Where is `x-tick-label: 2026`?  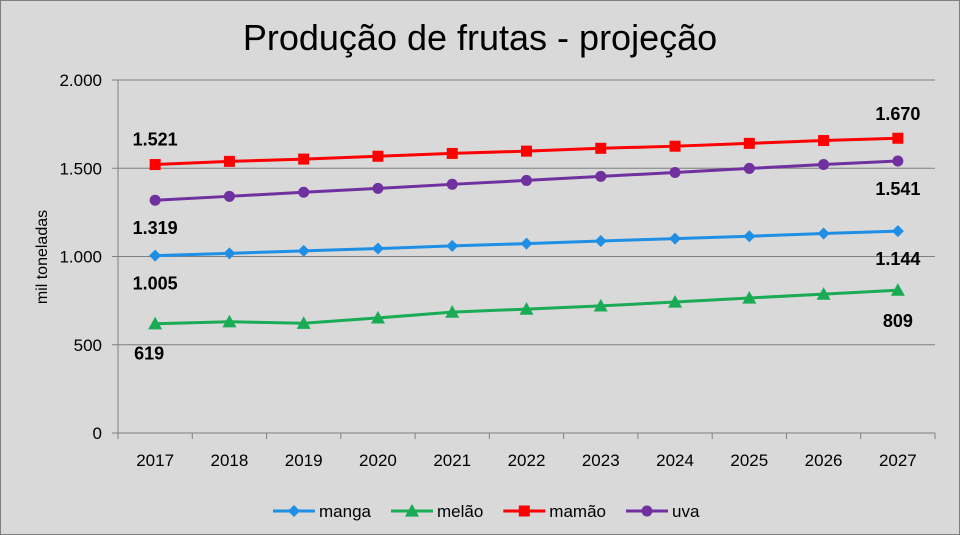 x-tick-label: 2026 is located at coordinates (824, 460).